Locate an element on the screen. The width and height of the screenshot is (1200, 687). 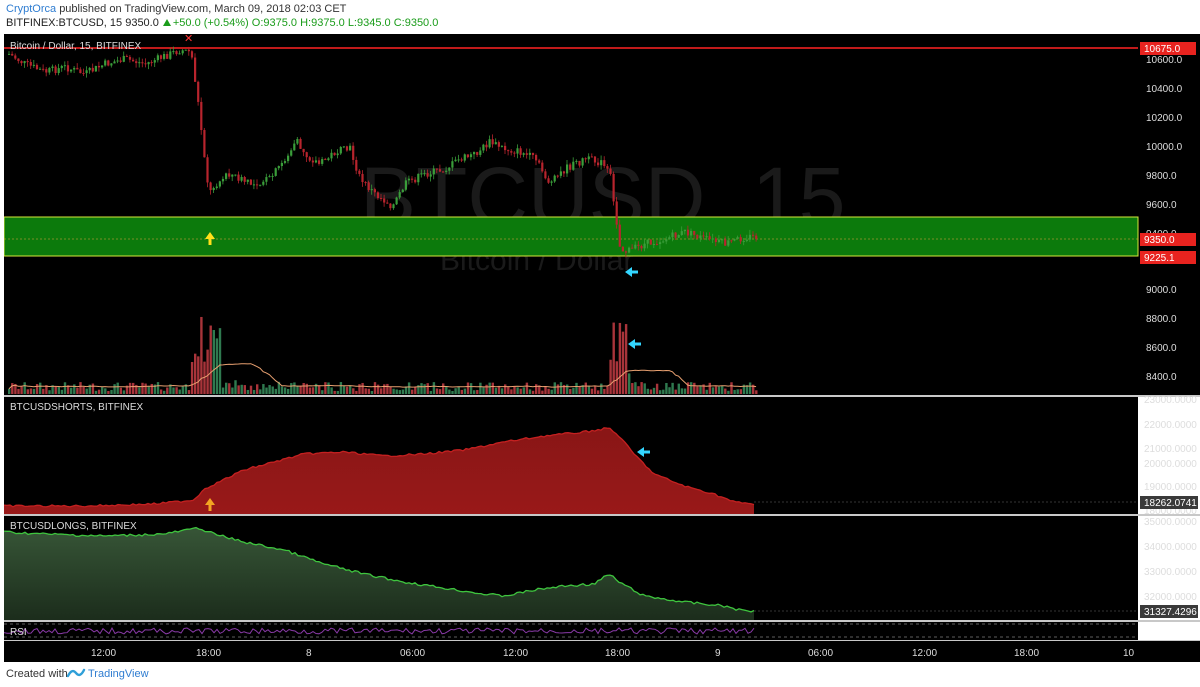
price-tick: 10600.0 is located at coordinates (1164, 60).